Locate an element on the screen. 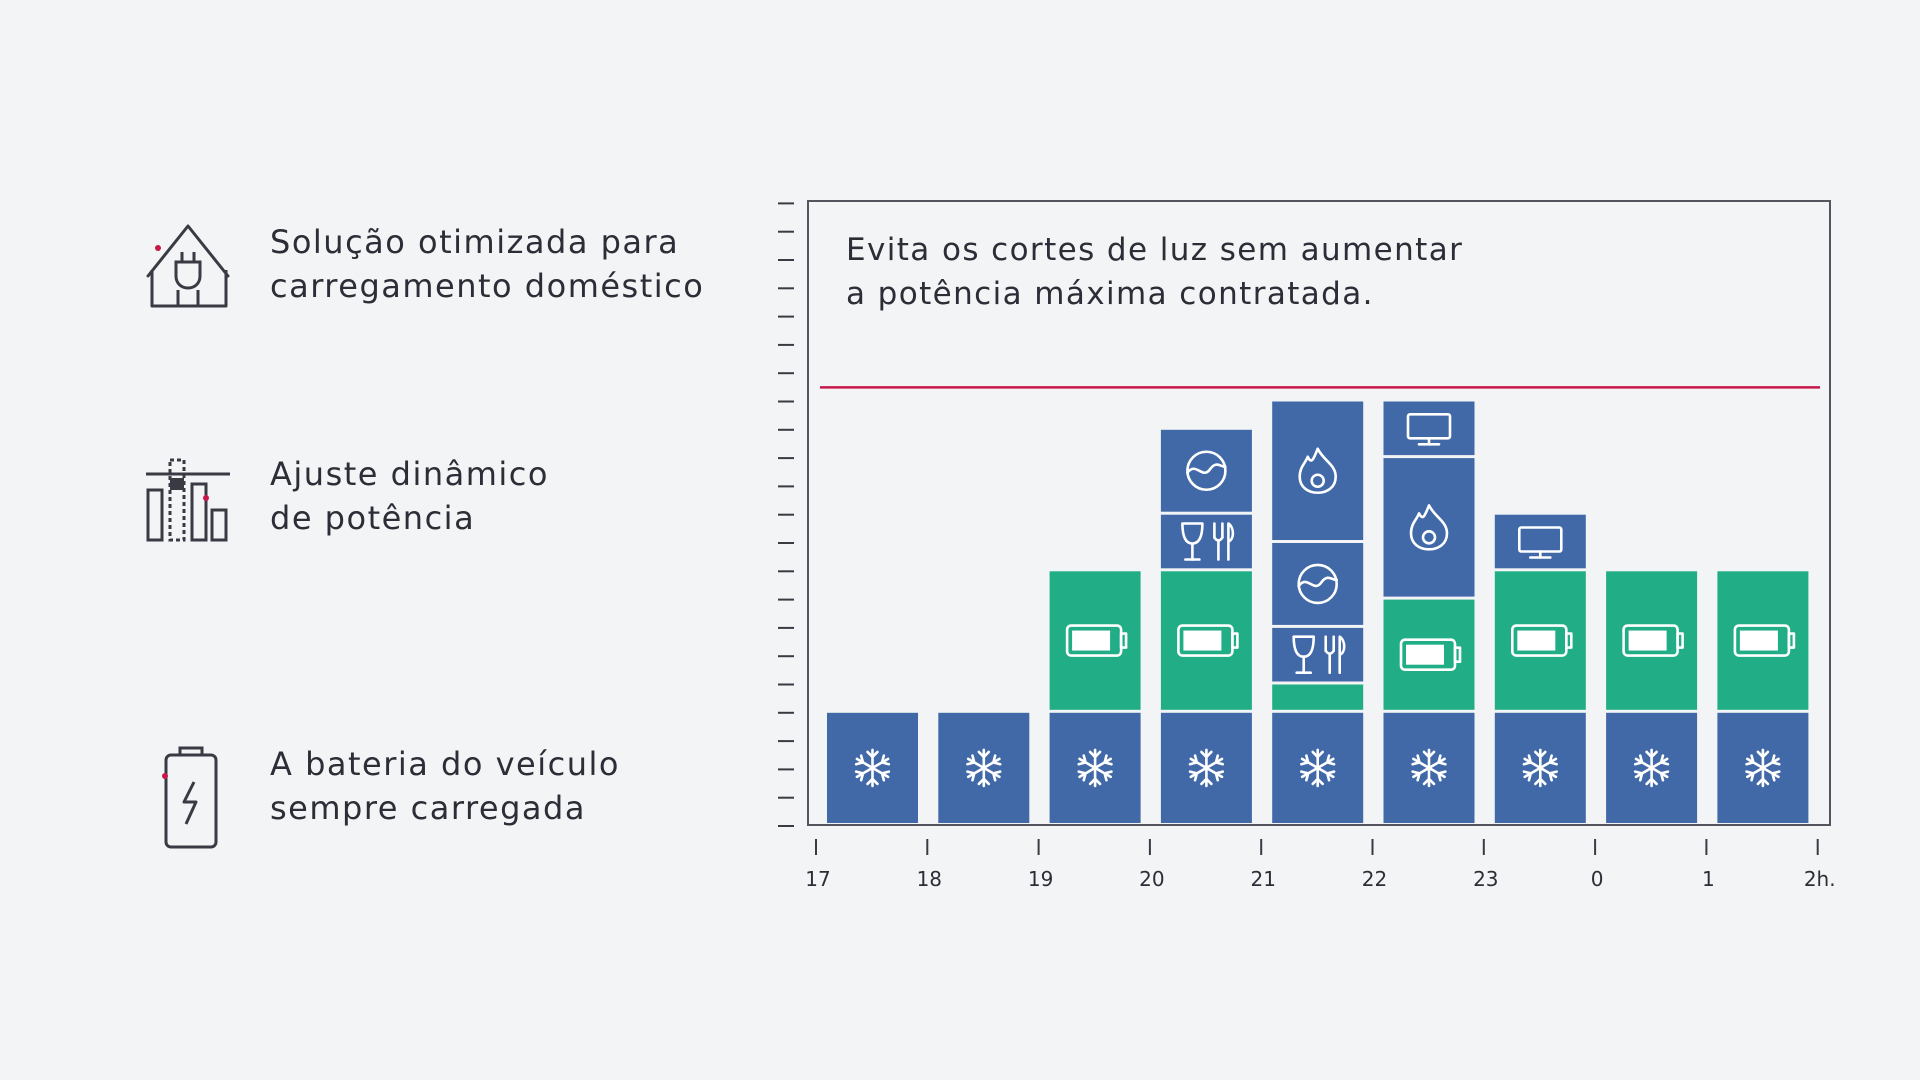 The height and width of the screenshot is (1080, 1920). x-tick-label: 2h. is located at coordinates (1820, 879).